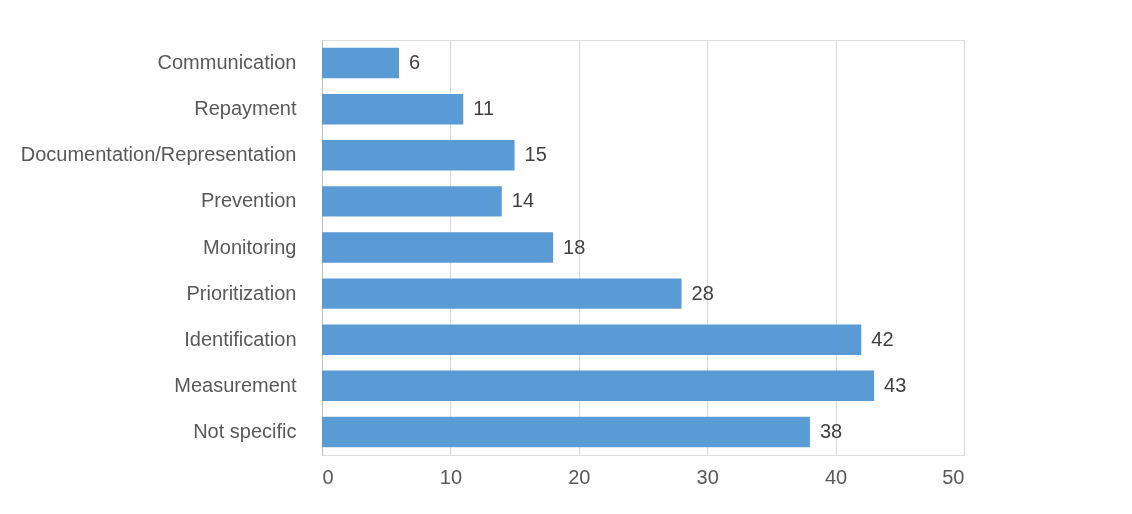  What do you see at coordinates (702, 292) in the screenshot?
I see `data-label: 28` at bounding box center [702, 292].